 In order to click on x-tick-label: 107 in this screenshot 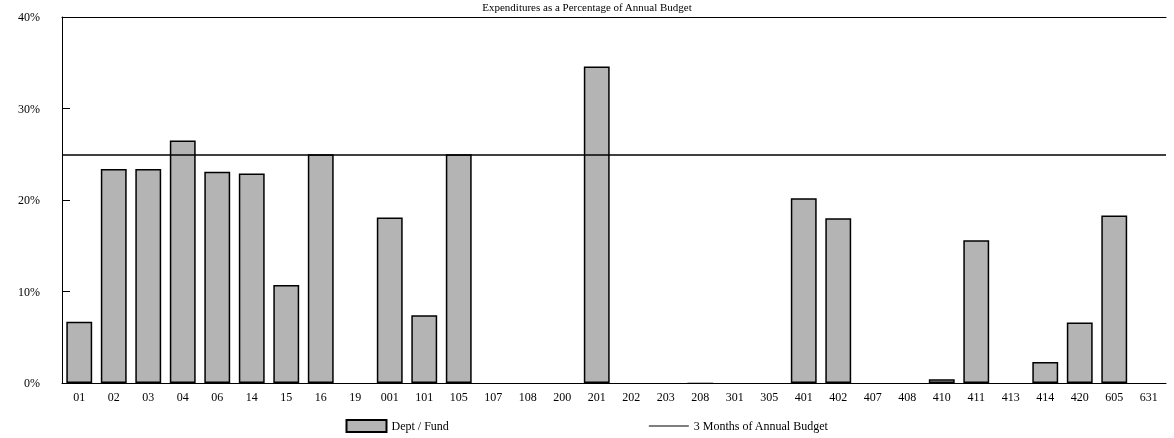, I will do `click(493, 397)`.